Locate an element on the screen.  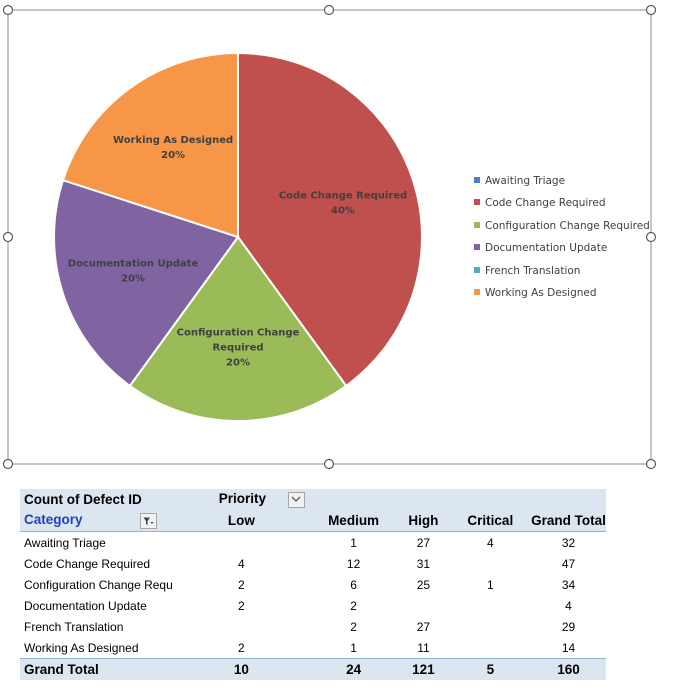
category-filter-button is located at coordinates (149, 520).